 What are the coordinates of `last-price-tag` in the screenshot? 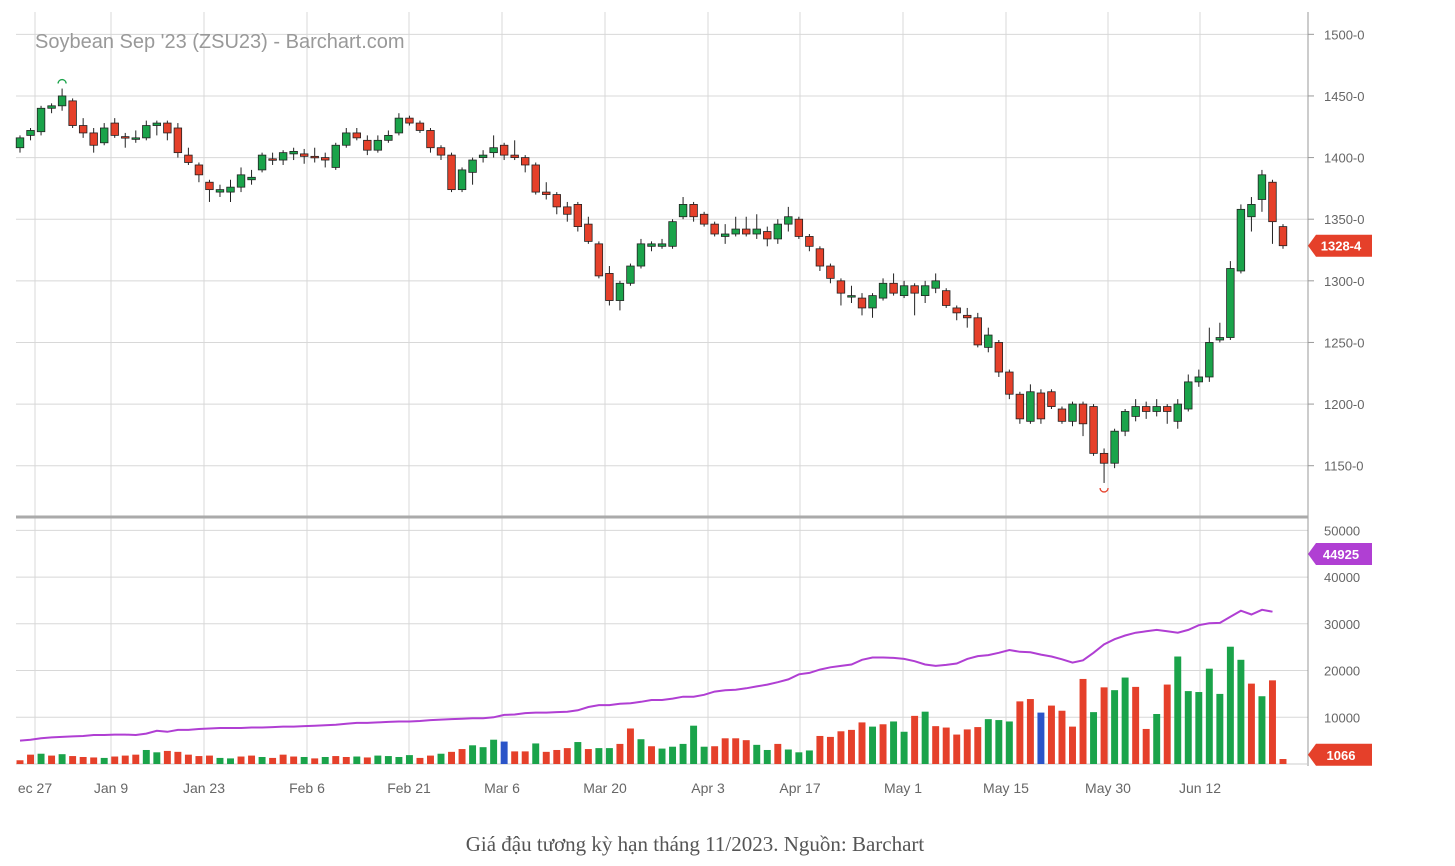 It's located at (1340, 245).